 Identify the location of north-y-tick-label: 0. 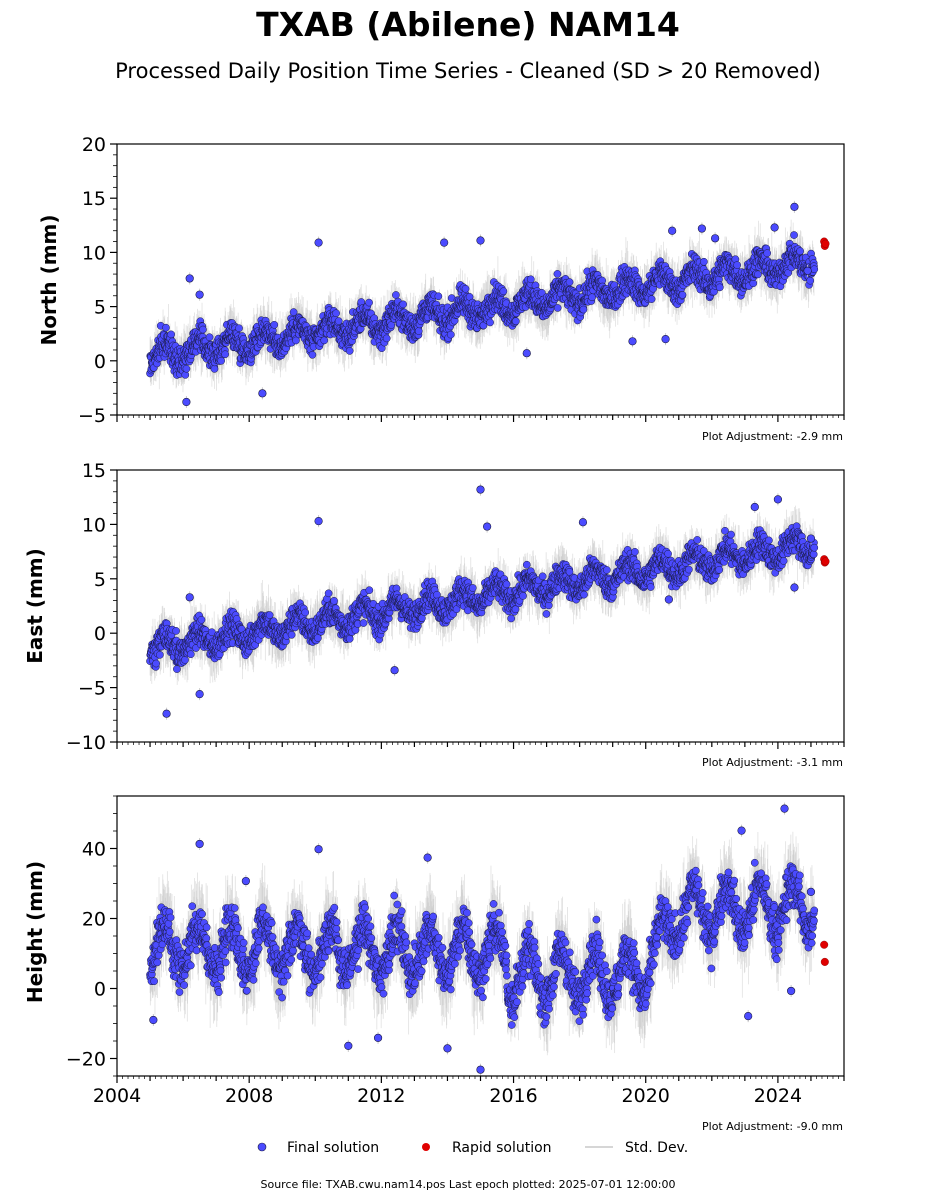
(100, 362).